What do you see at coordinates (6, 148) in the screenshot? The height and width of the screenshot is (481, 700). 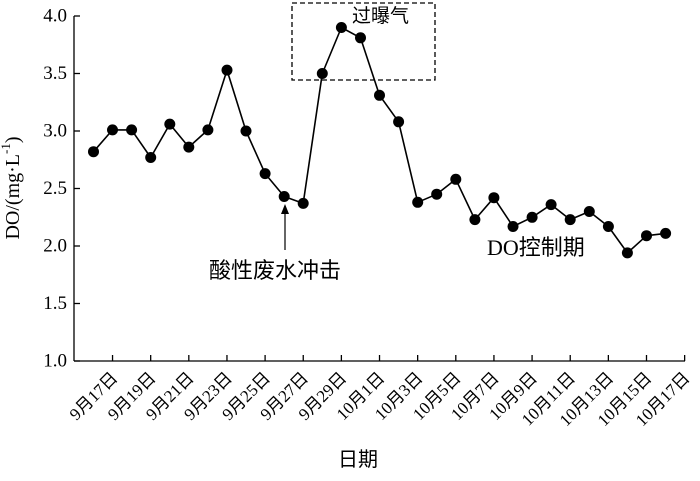 I see `y-axis-label-superscript: -1` at bounding box center [6, 148].